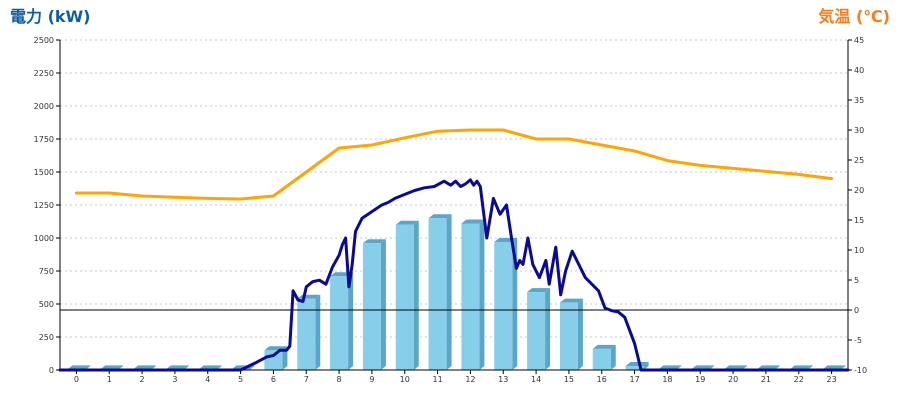 This screenshot has width=900, height=400. I want to click on y-right-tick-label-0: -10, so click(860, 370).